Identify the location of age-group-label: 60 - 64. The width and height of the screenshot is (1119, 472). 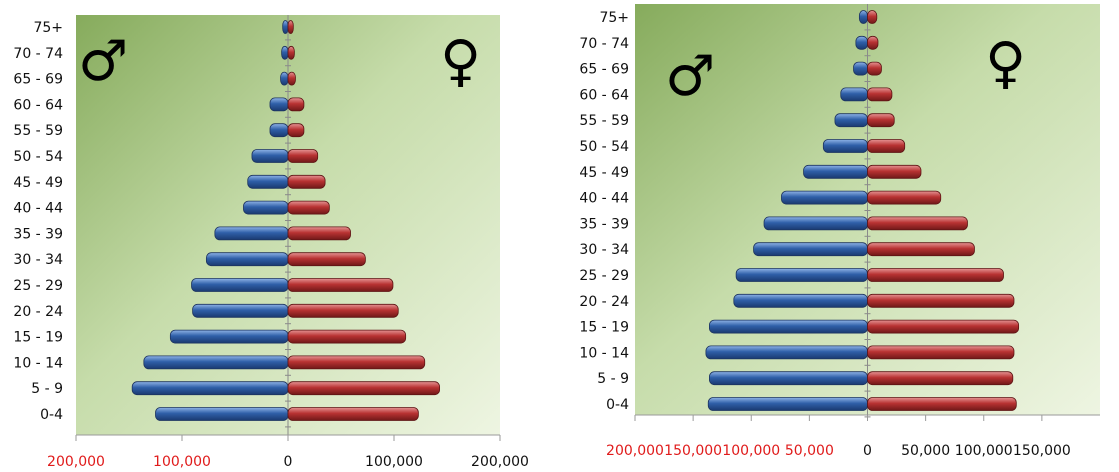
(604, 95).